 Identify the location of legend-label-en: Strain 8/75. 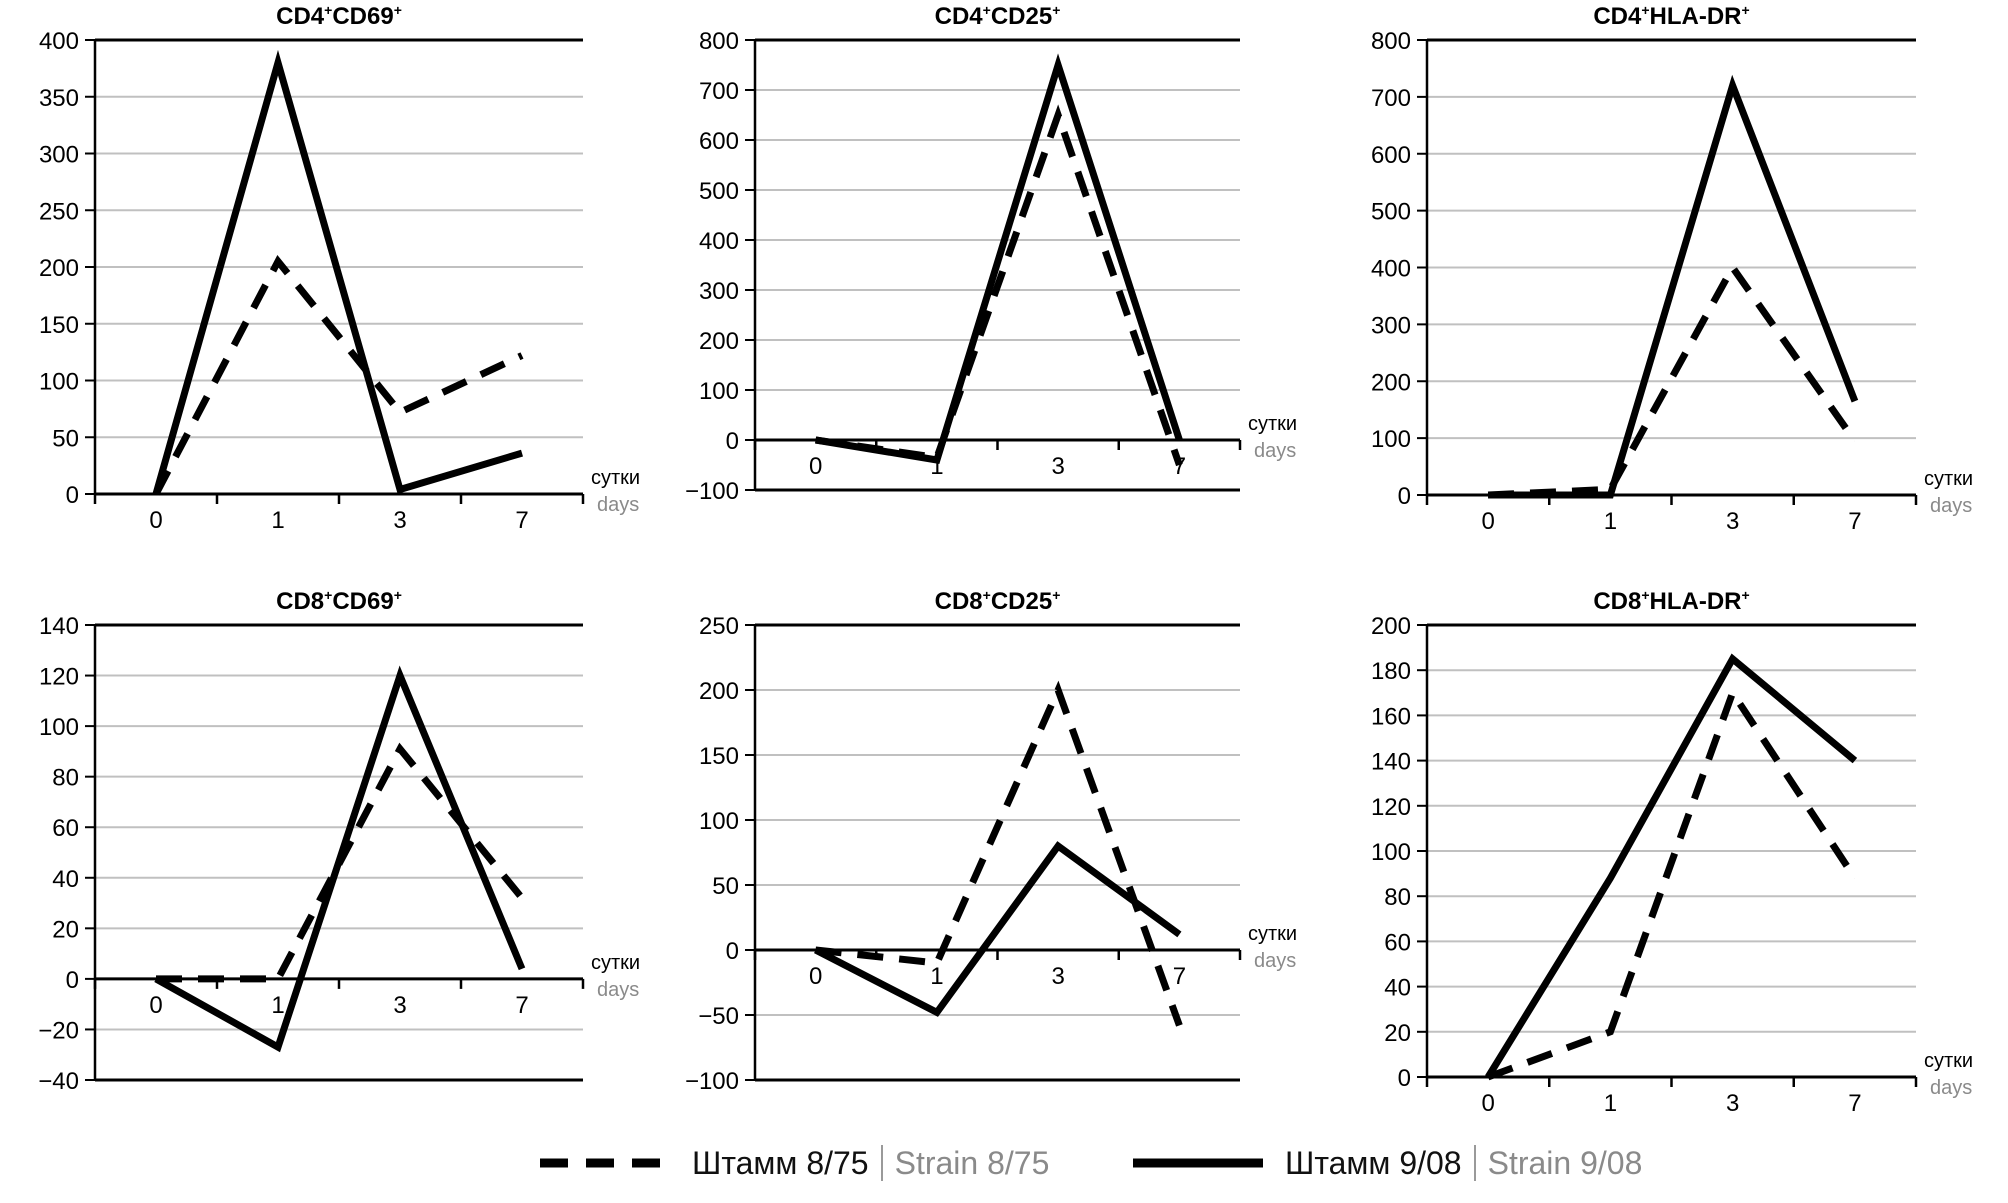
(972, 1162).